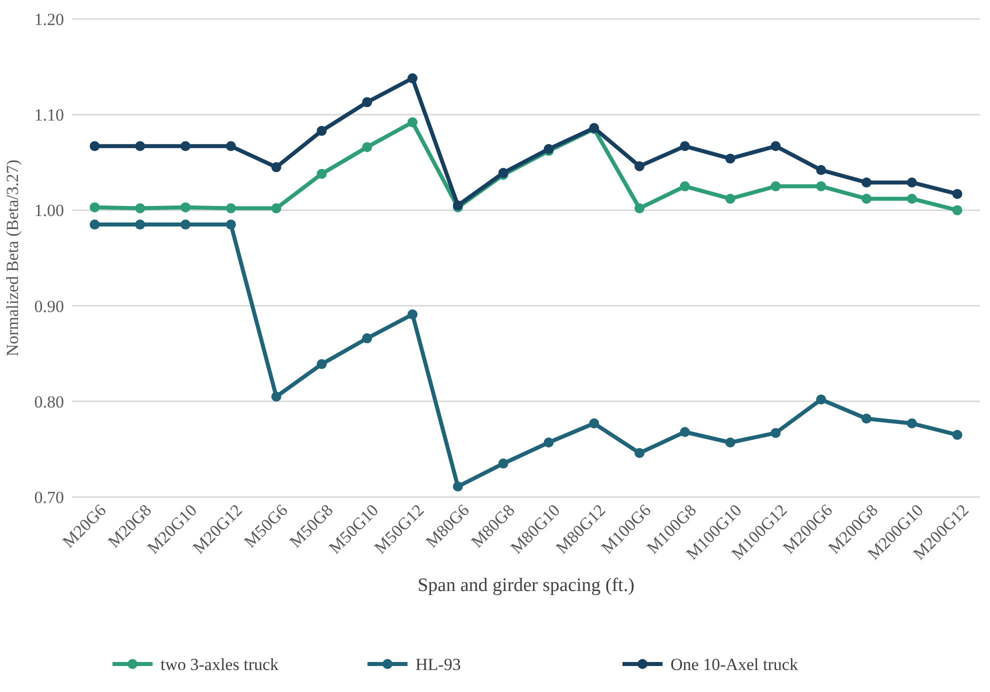 Image resolution: width=990 pixels, height=692 pixels. What do you see at coordinates (49, 497) in the screenshot?
I see `y-tick-label: 0.70` at bounding box center [49, 497].